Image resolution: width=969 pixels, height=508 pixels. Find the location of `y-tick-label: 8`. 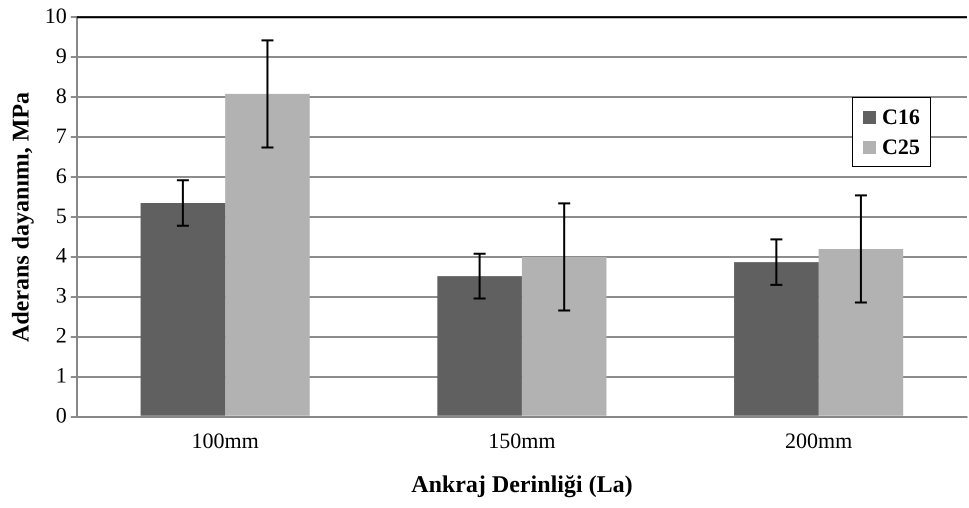

y-tick-label: 8 is located at coordinates (61, 95).